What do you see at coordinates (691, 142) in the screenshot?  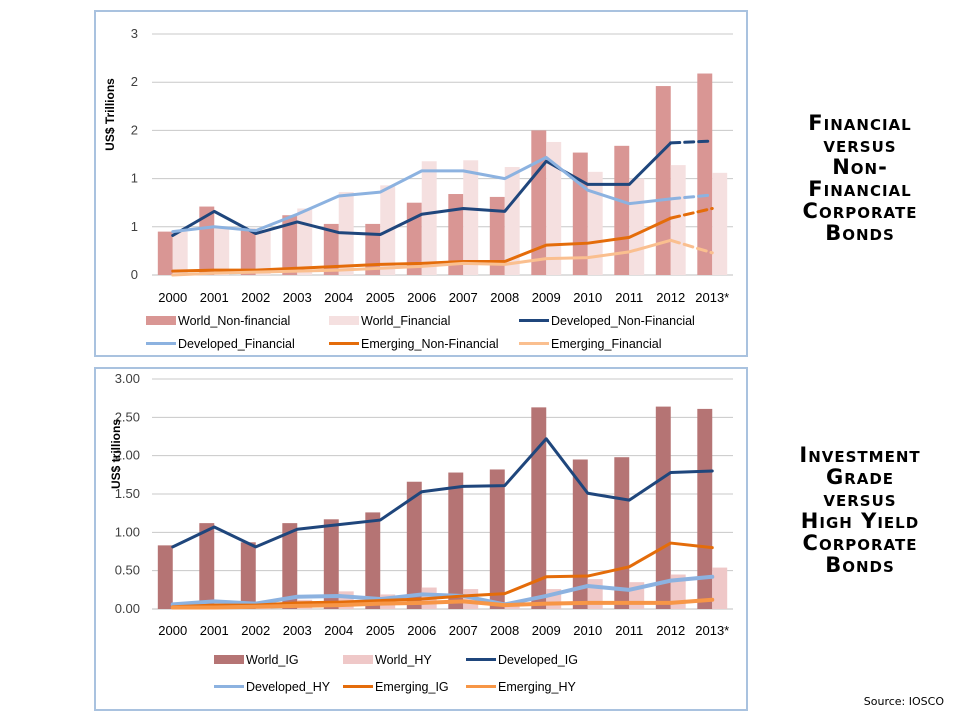 I see `line-developed-non-financial-projection` at bounding box center [691, 142].